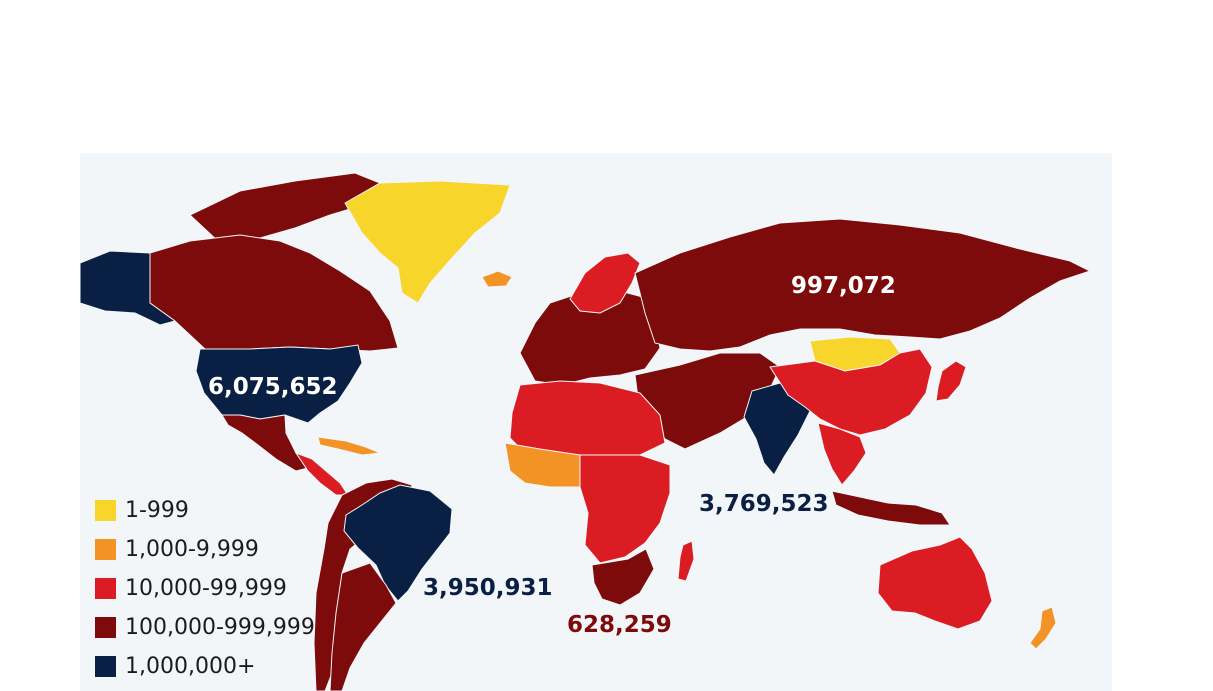 This screenshot has width=1213, height=691. Describe the element at coordinates (951, 381) in the screenshot. I see `japan-shape` at that location.